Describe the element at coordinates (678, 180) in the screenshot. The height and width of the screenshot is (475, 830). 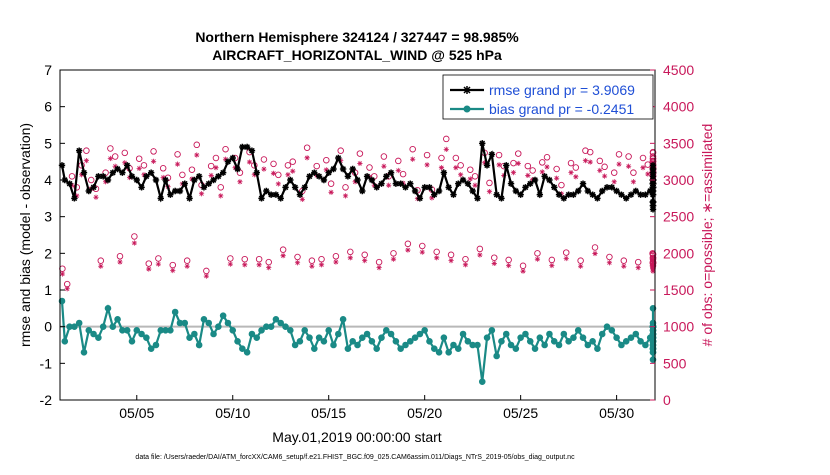
I see `y-right-tick-label: 3000` at that location.